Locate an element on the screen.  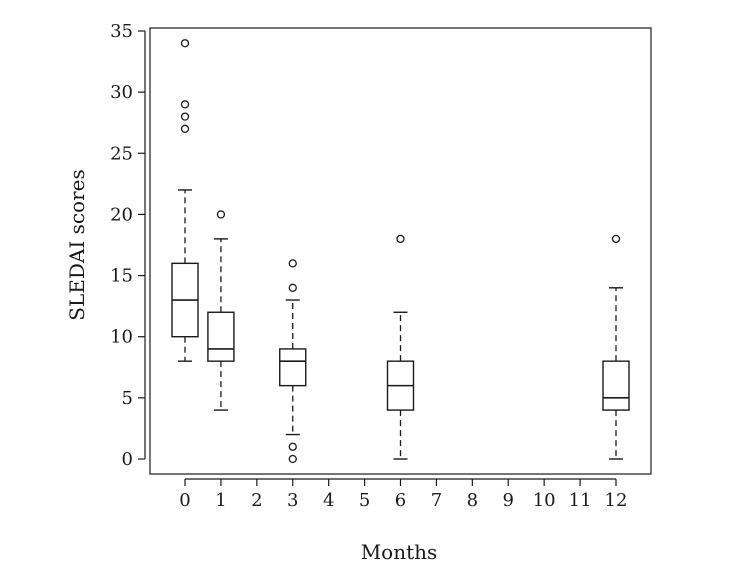
y-tick-label: 30 is located at coordinates (121, 92).